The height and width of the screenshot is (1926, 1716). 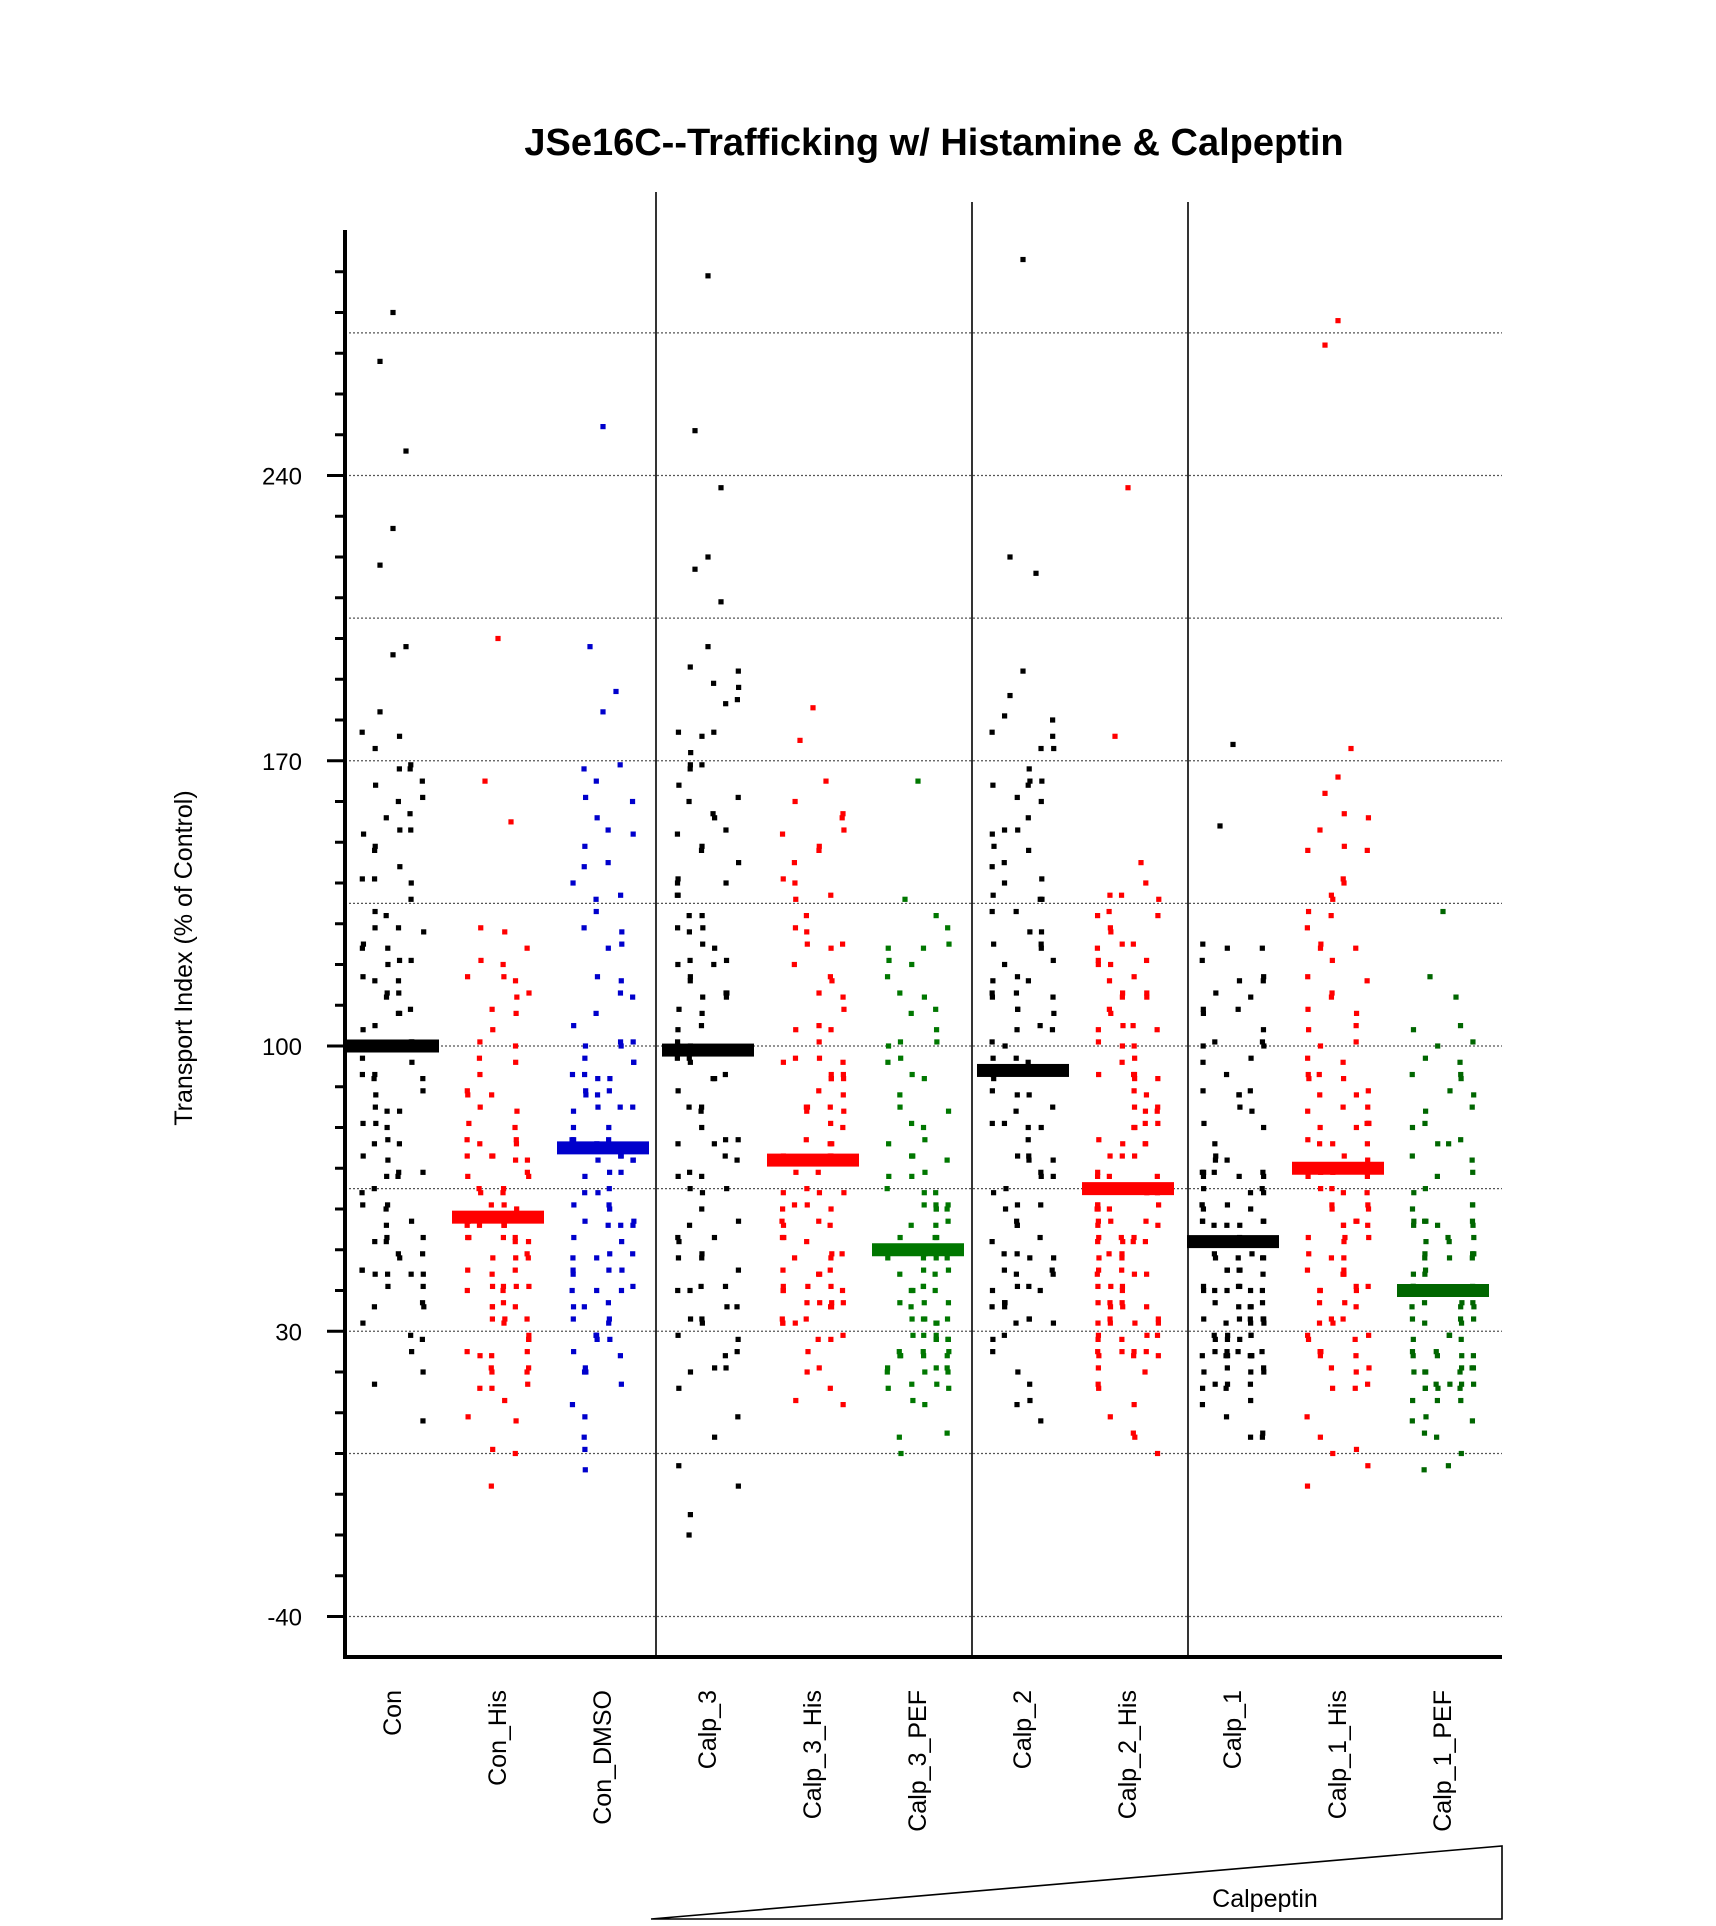 What do you see at coordinates (1076, 1882) in the screenshot?
I see `calpeptin-wedge` at bounding box center [1076, 1882].